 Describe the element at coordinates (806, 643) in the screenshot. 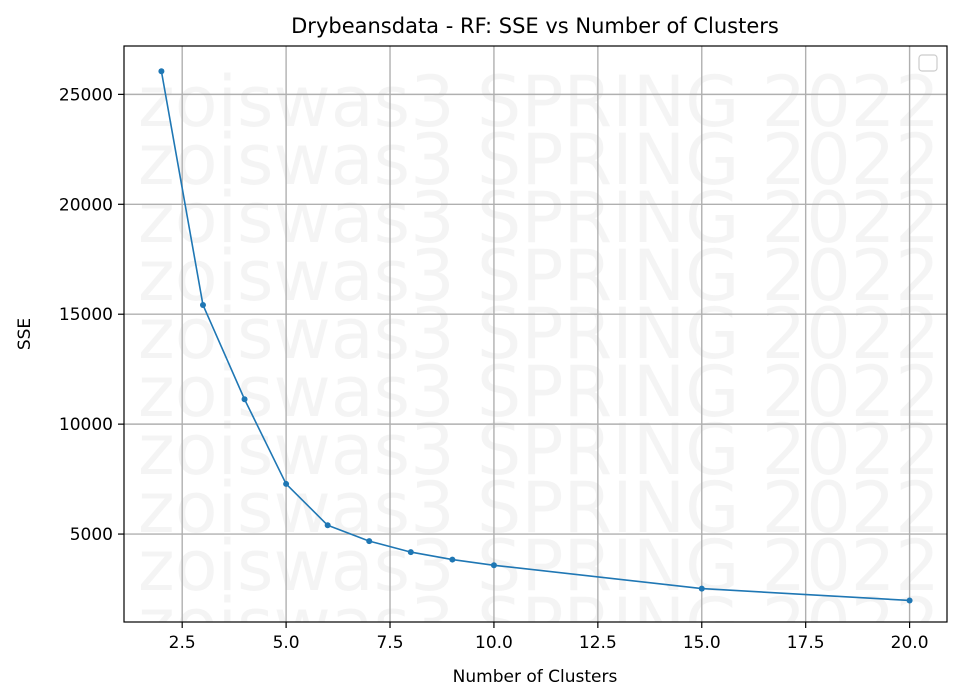

I see `x-tick-label: 17.5` at that location.